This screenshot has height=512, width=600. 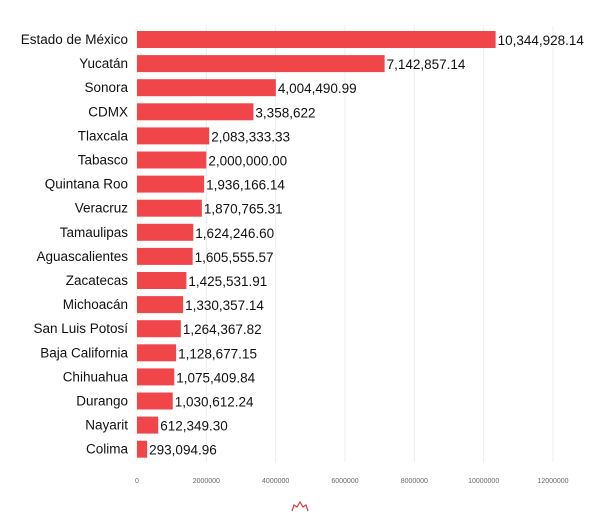 What do you see at coordinates (106, 425) in the screenshot?
I see `category-label: Nayarit` at bounding box center [106, 425].